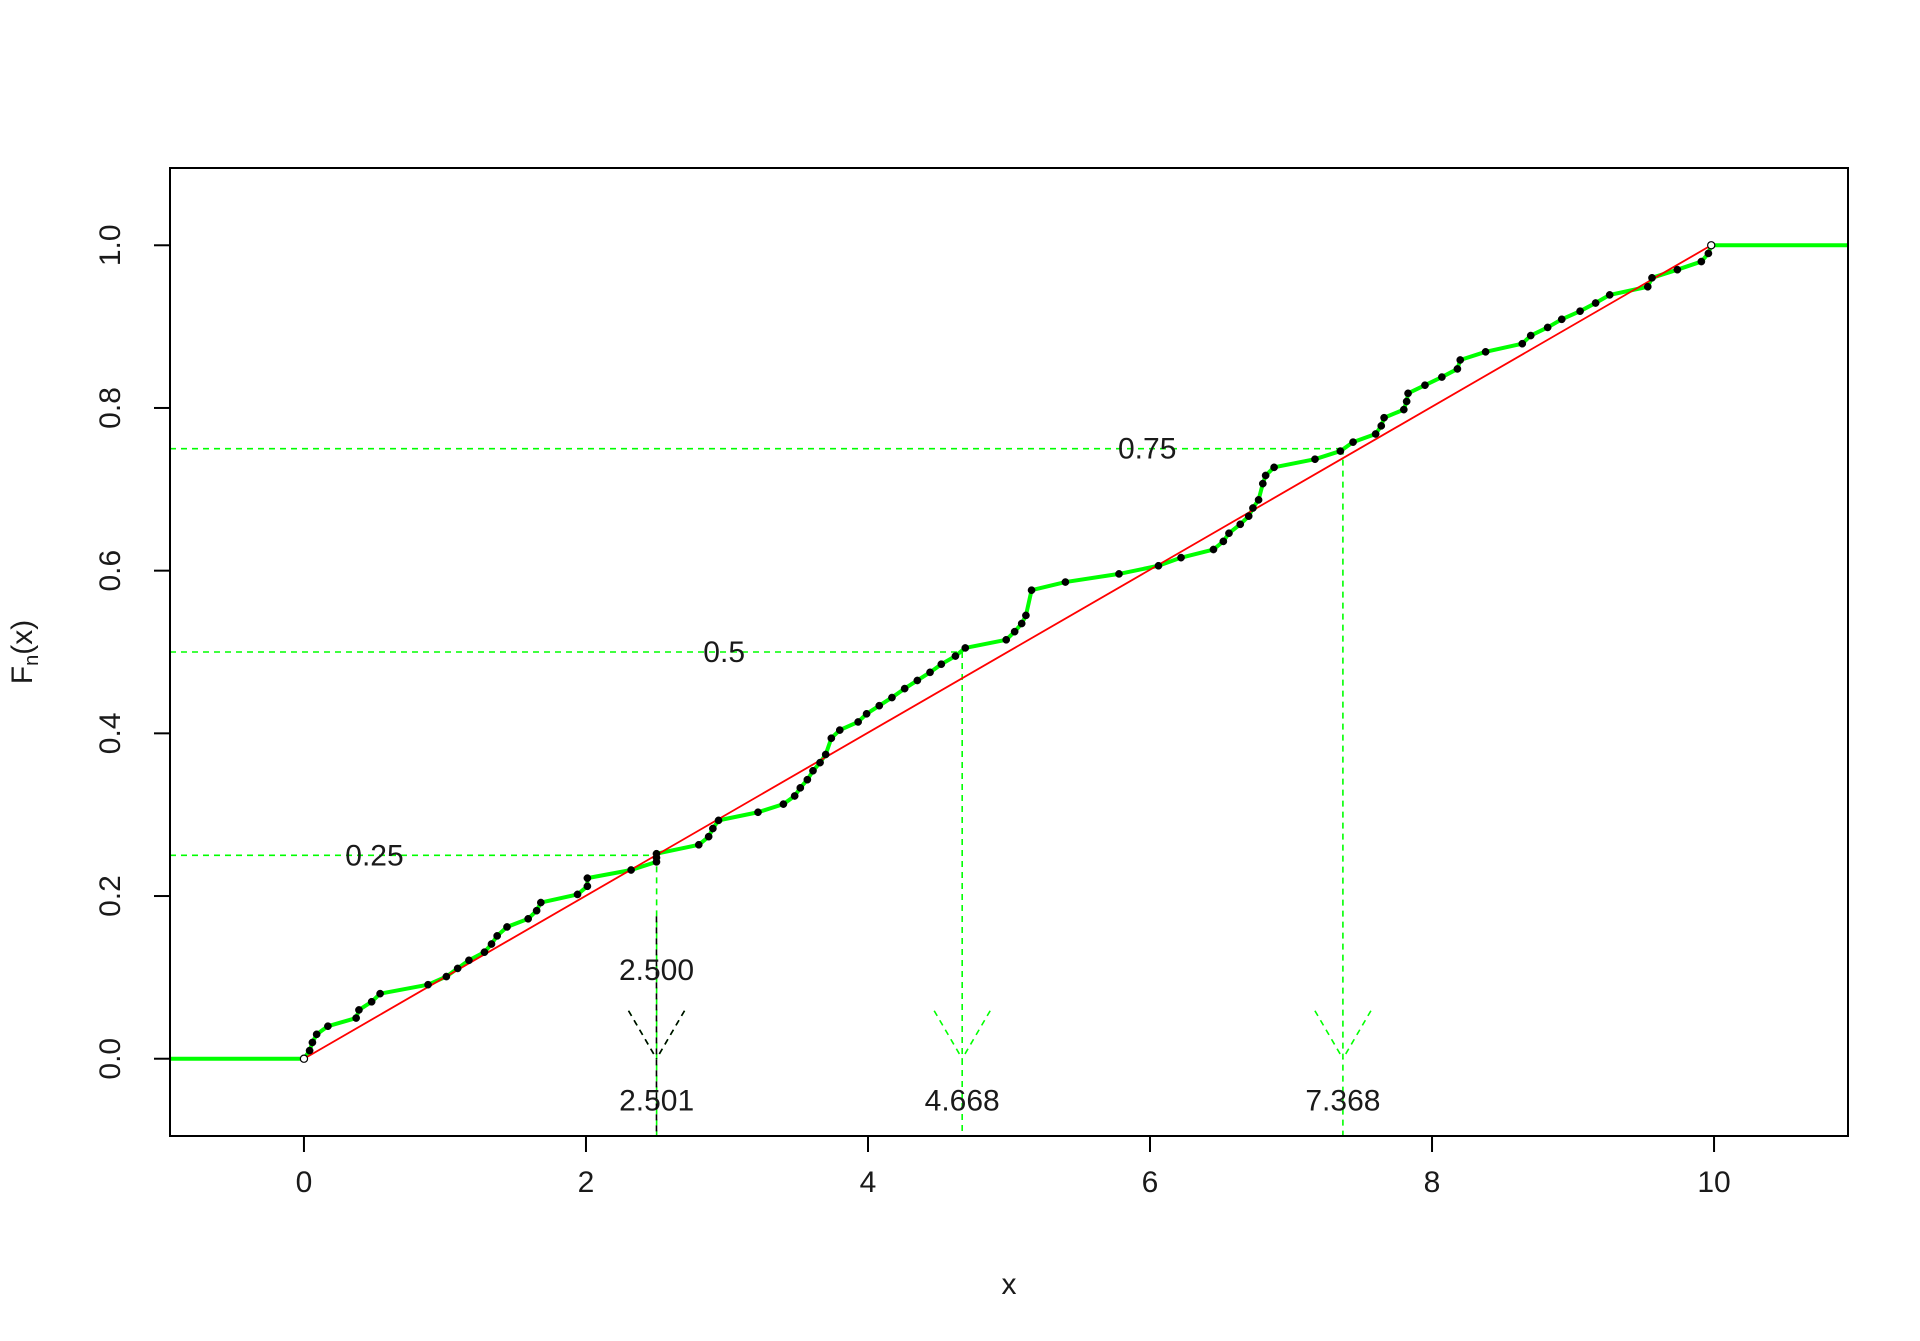 Image resolution: width=1920 pixels, height=1341 pixels. Describe the element at coordinates (868, 1182) in the screenshot. I see `x-tick-label: 4` at that location.